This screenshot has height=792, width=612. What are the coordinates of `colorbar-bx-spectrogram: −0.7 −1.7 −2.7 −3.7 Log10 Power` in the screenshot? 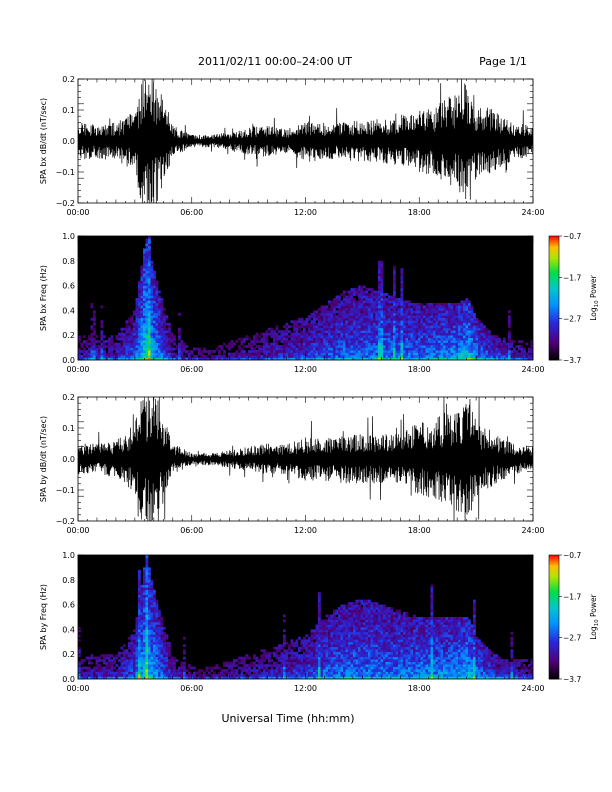 It's located at (574, 298).